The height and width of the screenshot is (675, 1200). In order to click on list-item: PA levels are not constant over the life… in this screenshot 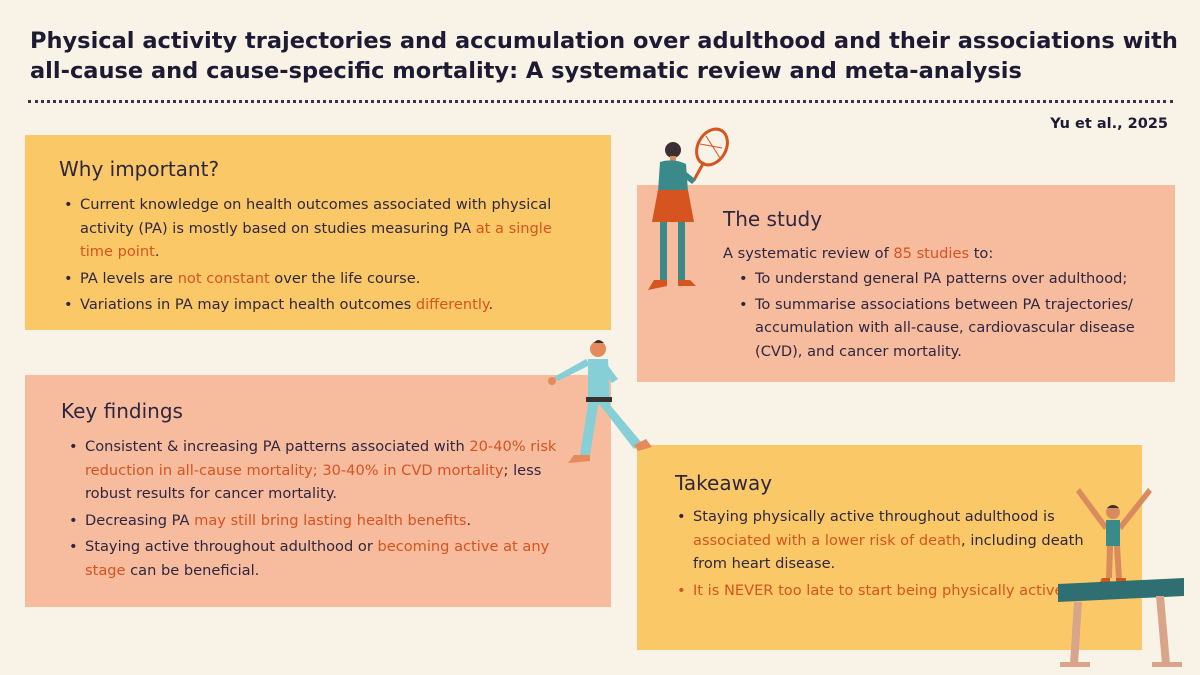, I will do `click(319, 279)`.